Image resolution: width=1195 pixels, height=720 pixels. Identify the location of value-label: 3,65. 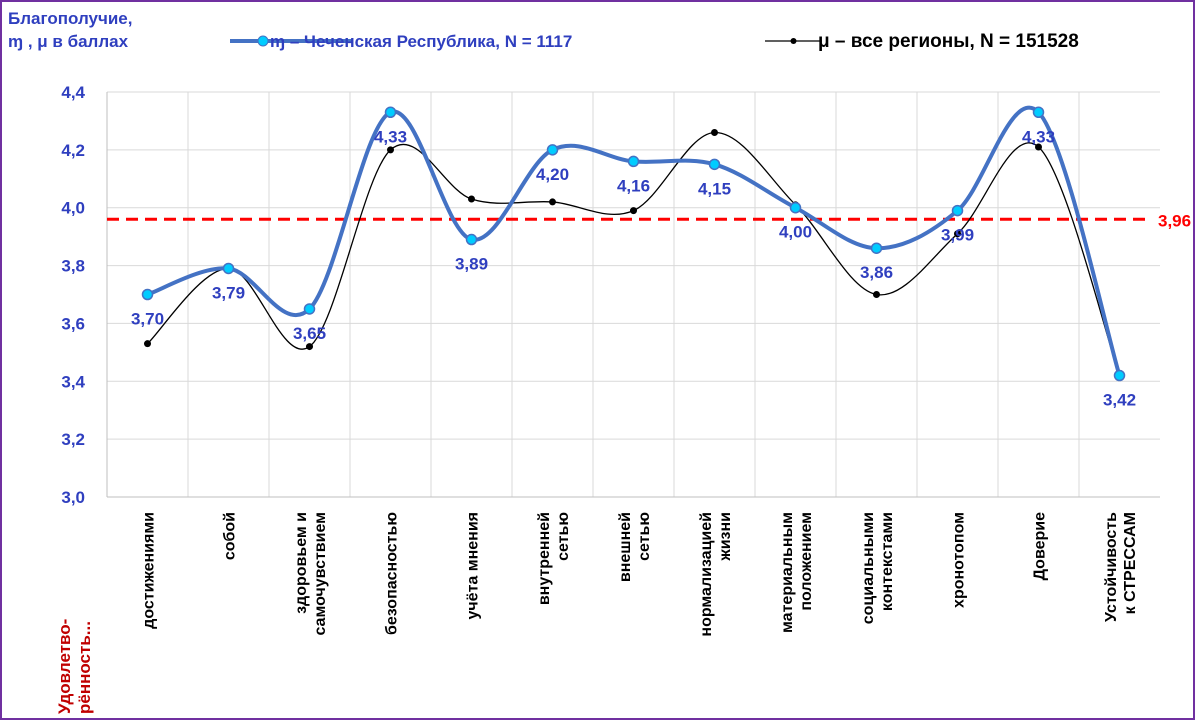
(309, 333).